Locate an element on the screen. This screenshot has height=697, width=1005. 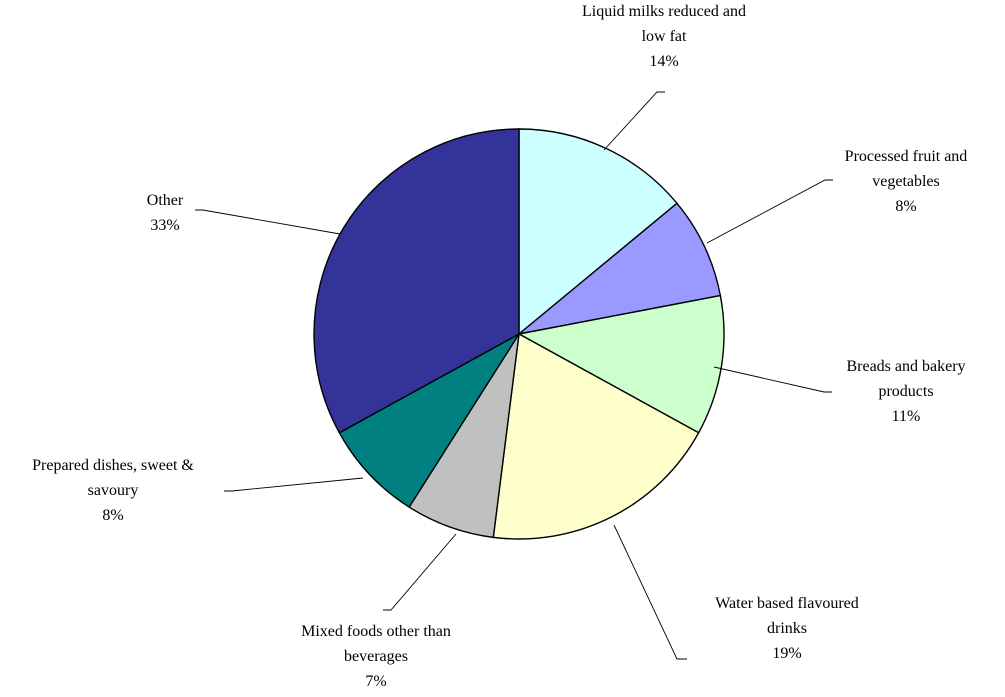
slice-label-processed-fruit-and-vegetables: Processed fruit and vegetables 8% is located at coordinates (906, 181).